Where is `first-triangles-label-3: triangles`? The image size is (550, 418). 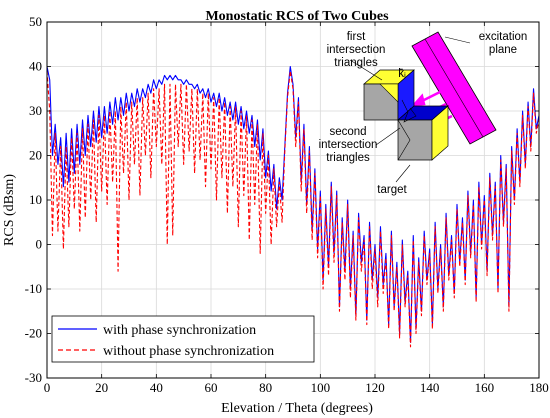
first-triangles-label-3: triangles is located at coordinates (356, 63).